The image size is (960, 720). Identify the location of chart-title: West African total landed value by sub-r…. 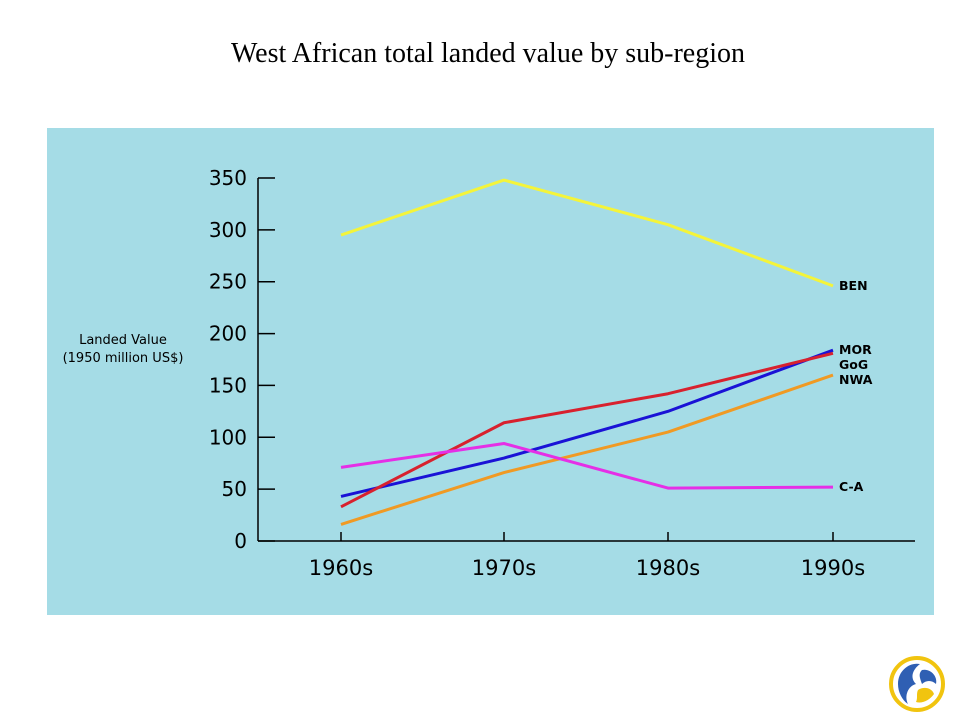
(488, 53).